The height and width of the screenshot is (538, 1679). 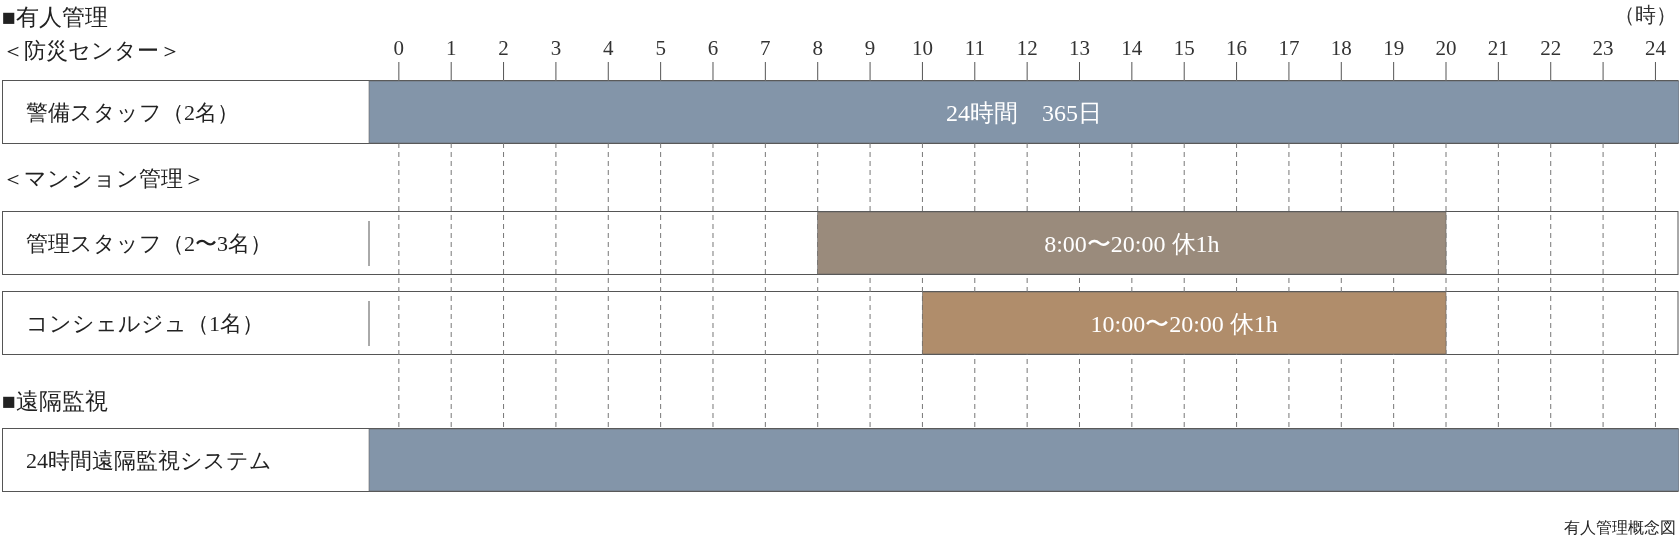 I want to click on x-tick-label: 8, so click(x=817, y=48).